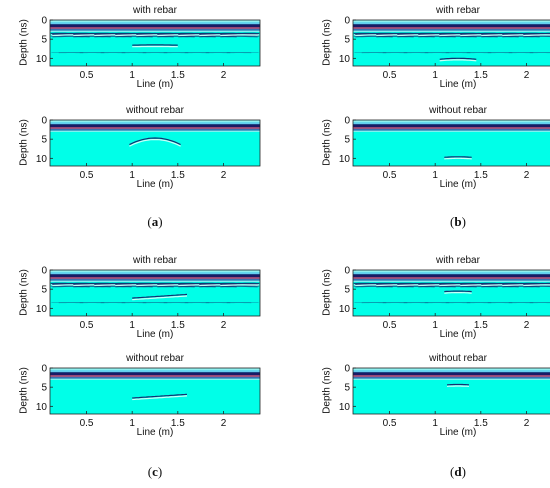 This screenshot has height=488, width=550. What do you see at coordinates (155, 432) in the screenshot?
I see `panel-c-without-xlabel: Line (m)` at bounding box center [155, 432].